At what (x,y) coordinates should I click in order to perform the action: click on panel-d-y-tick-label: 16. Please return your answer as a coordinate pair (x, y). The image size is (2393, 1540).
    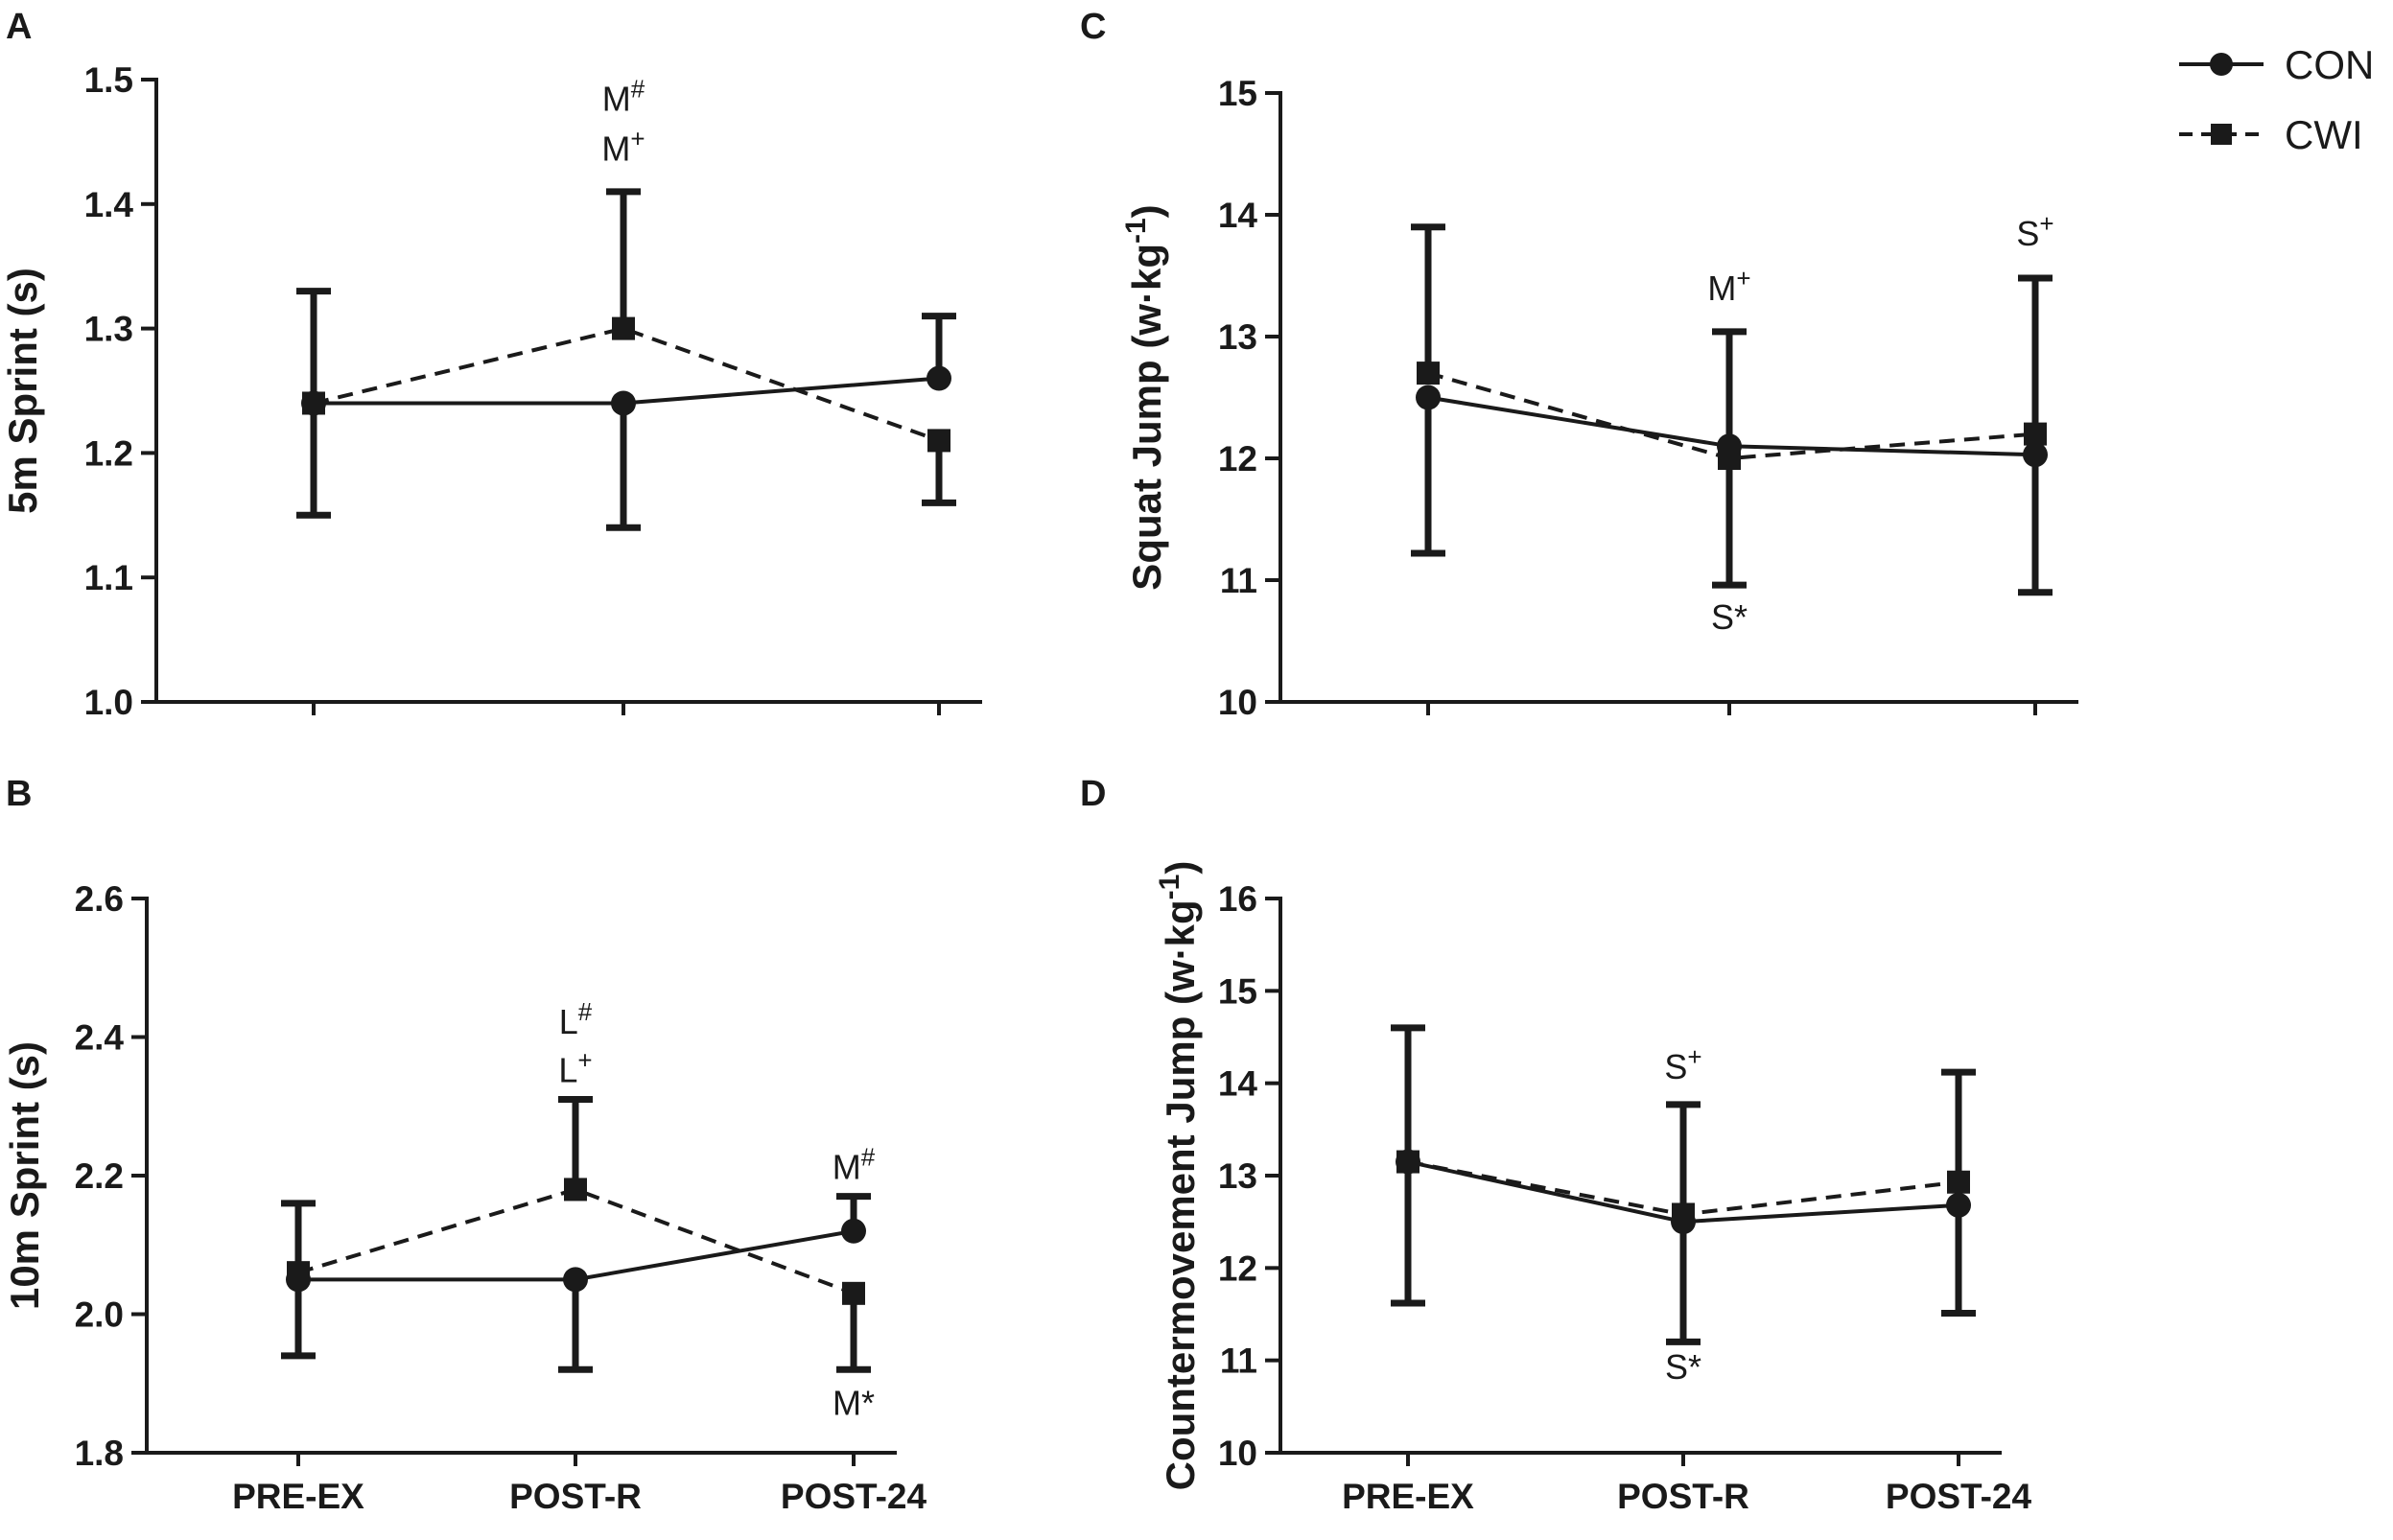
    Looking at the image, I should click on (1237, 899).